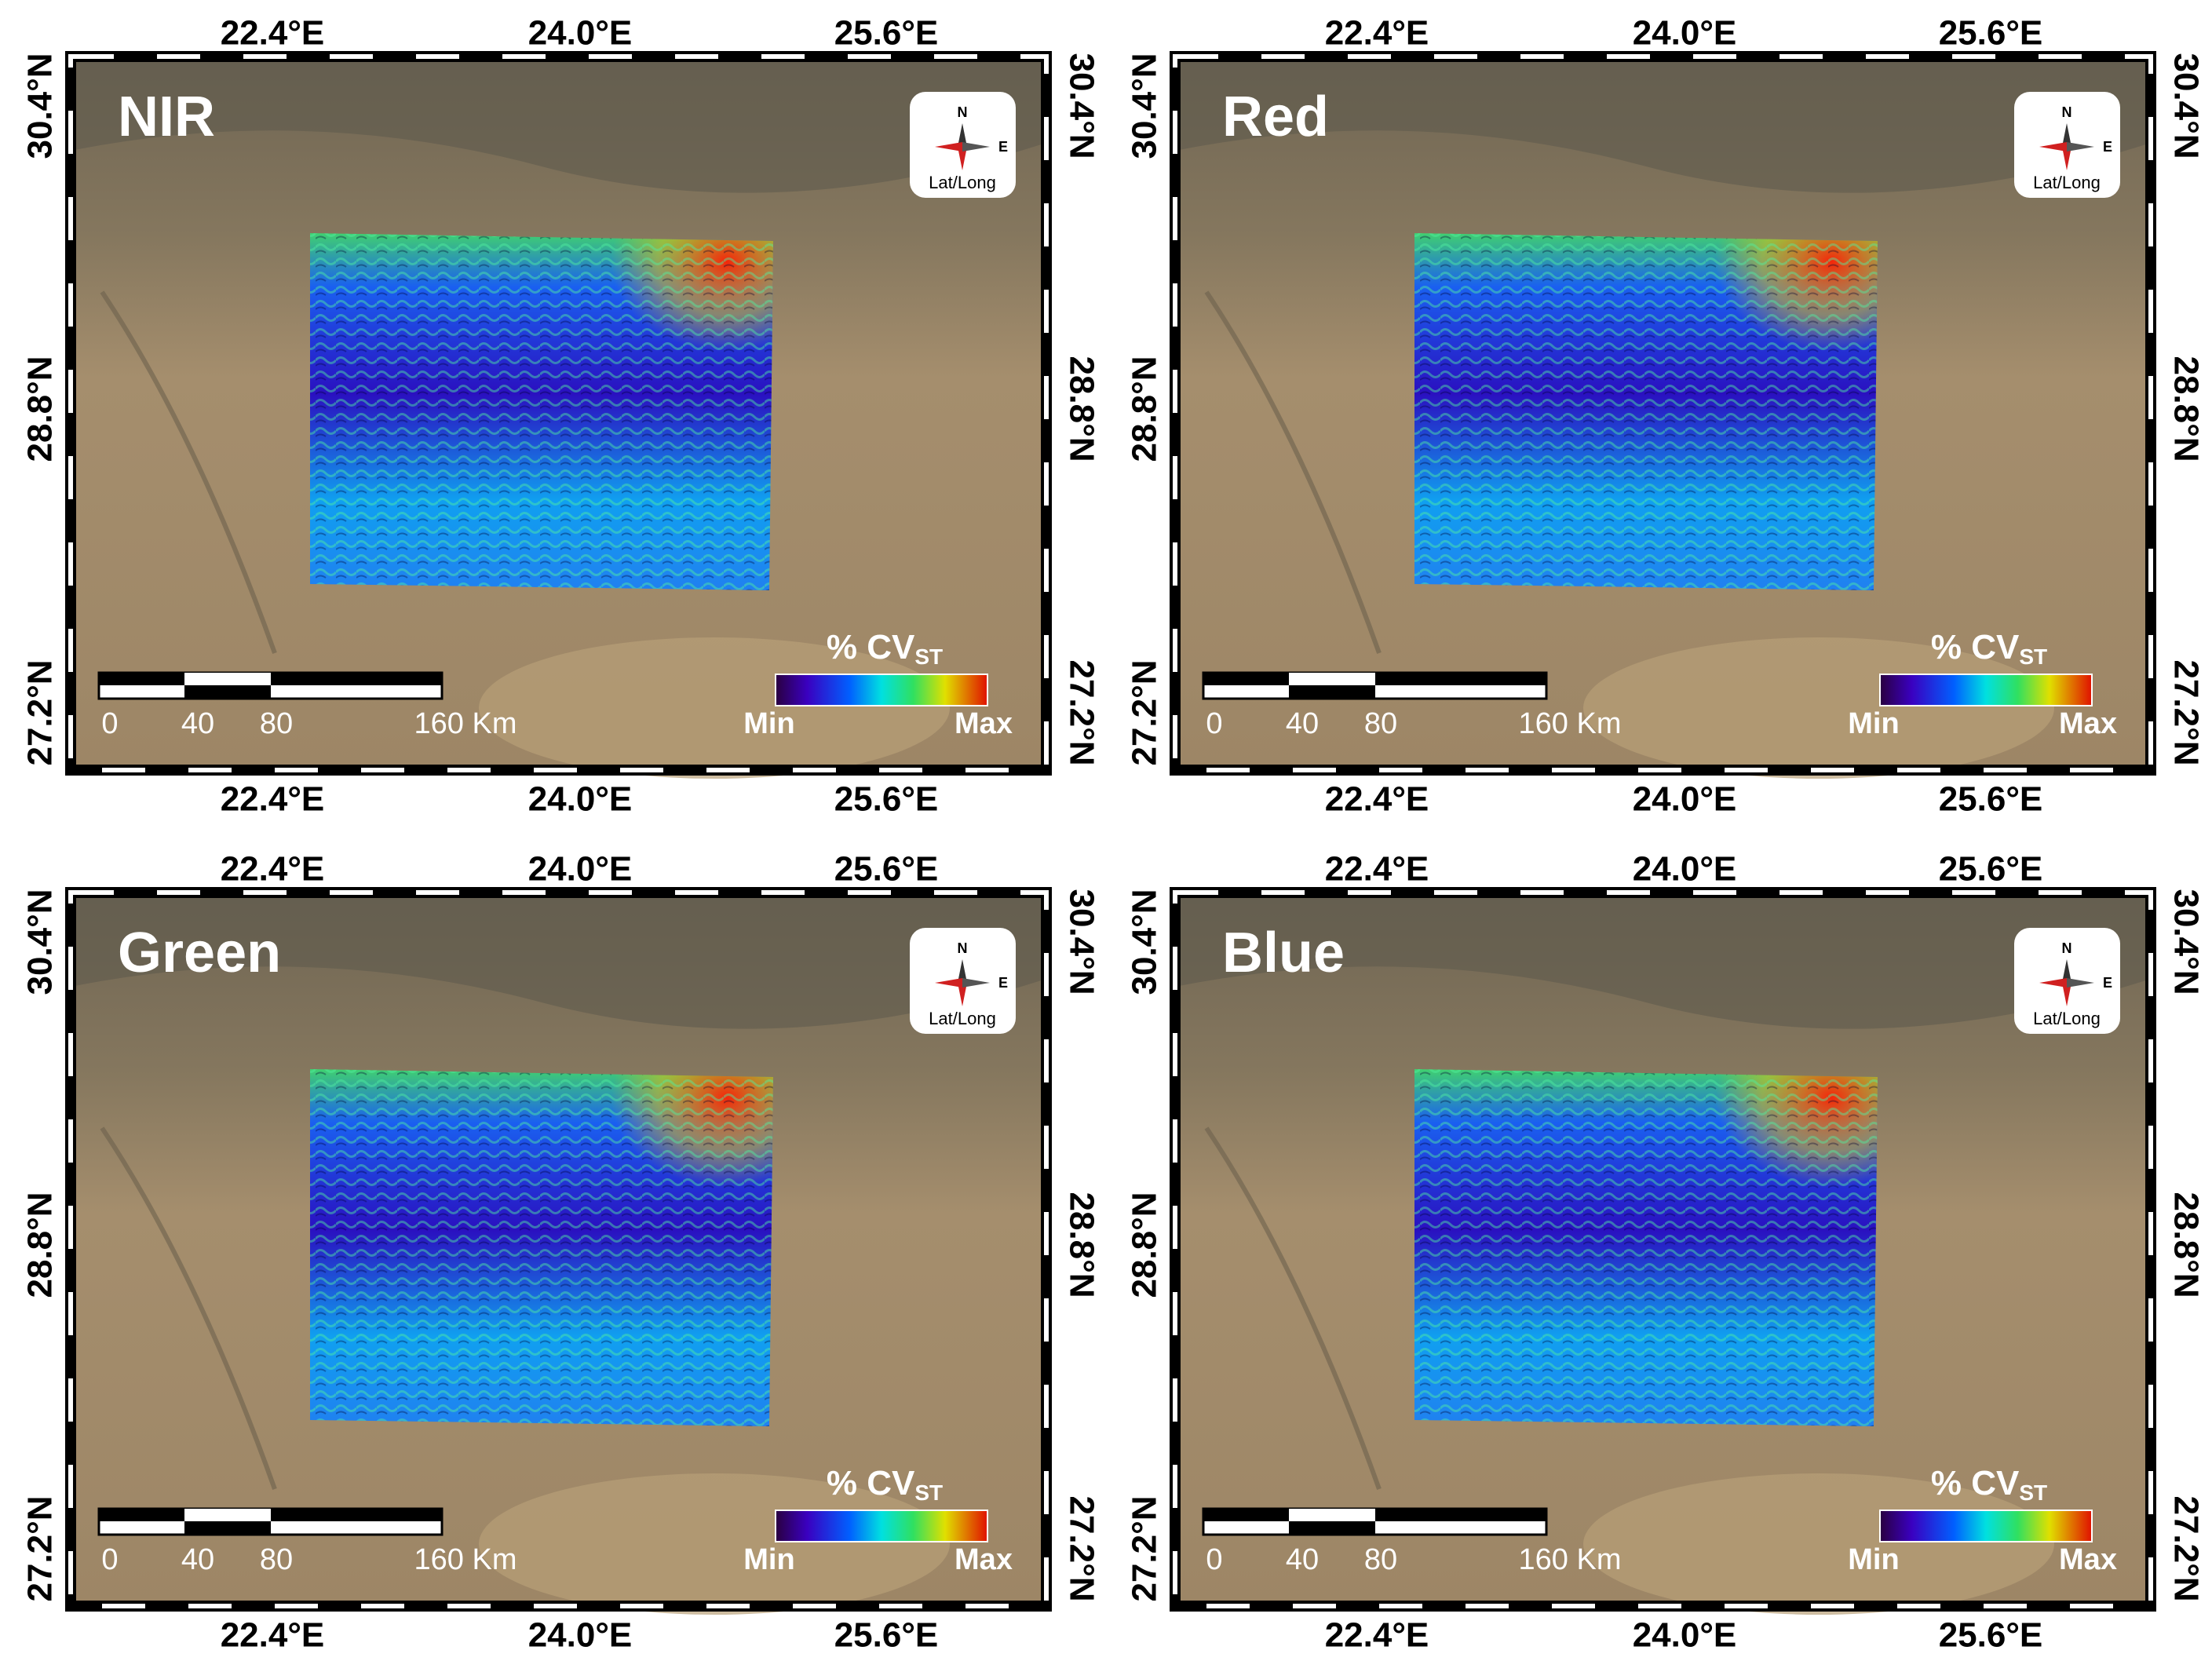  I want to click on longitude-label-bottom: 25.6°E, so click(1991, 800).